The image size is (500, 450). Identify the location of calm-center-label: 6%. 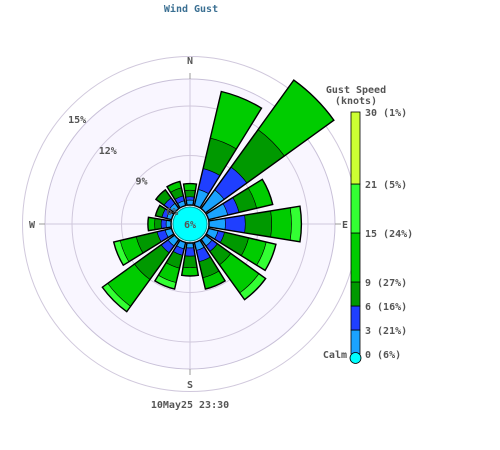
(190, 225).